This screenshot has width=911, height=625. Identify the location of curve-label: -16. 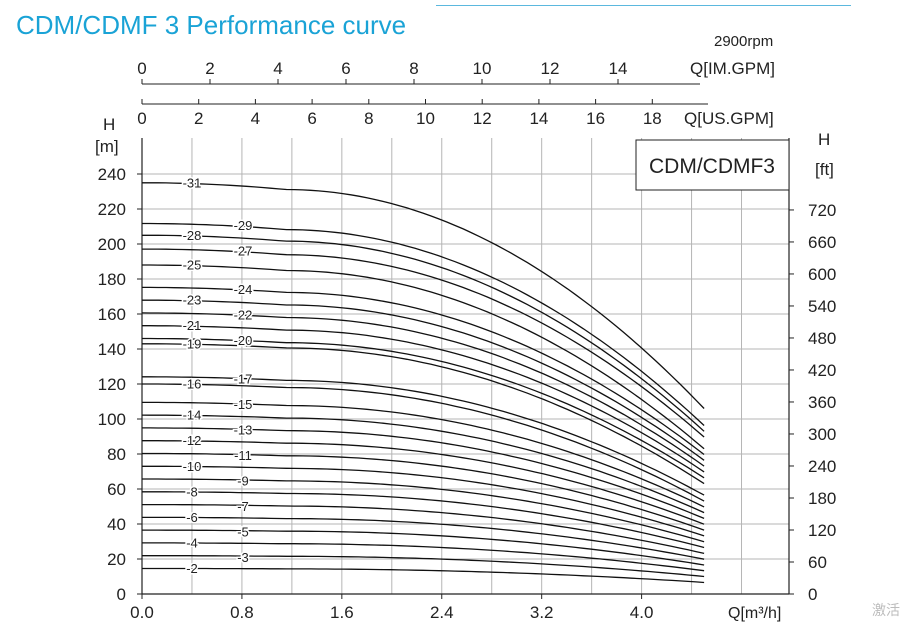
(192, 384).